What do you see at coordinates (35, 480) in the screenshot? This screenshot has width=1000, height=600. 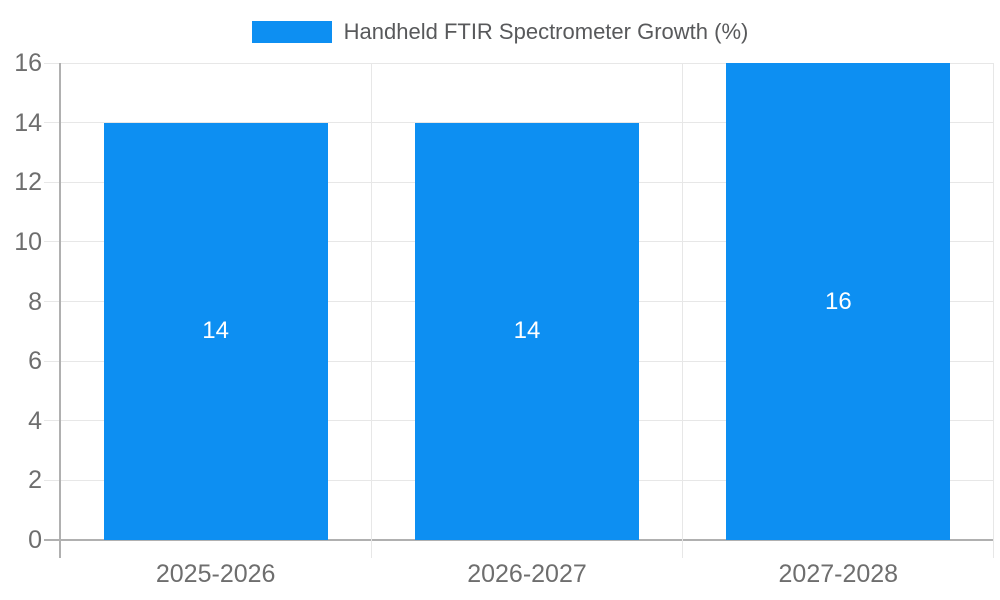 I see `y-tick-label: 2` at bounding box center [35, 480].